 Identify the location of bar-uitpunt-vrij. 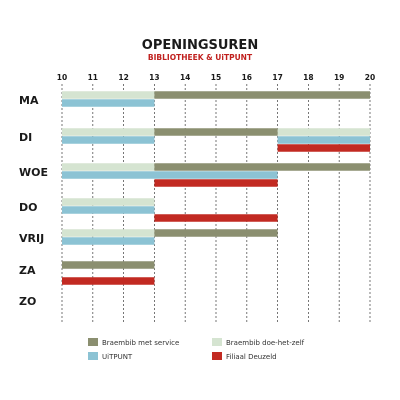
(108, 241).